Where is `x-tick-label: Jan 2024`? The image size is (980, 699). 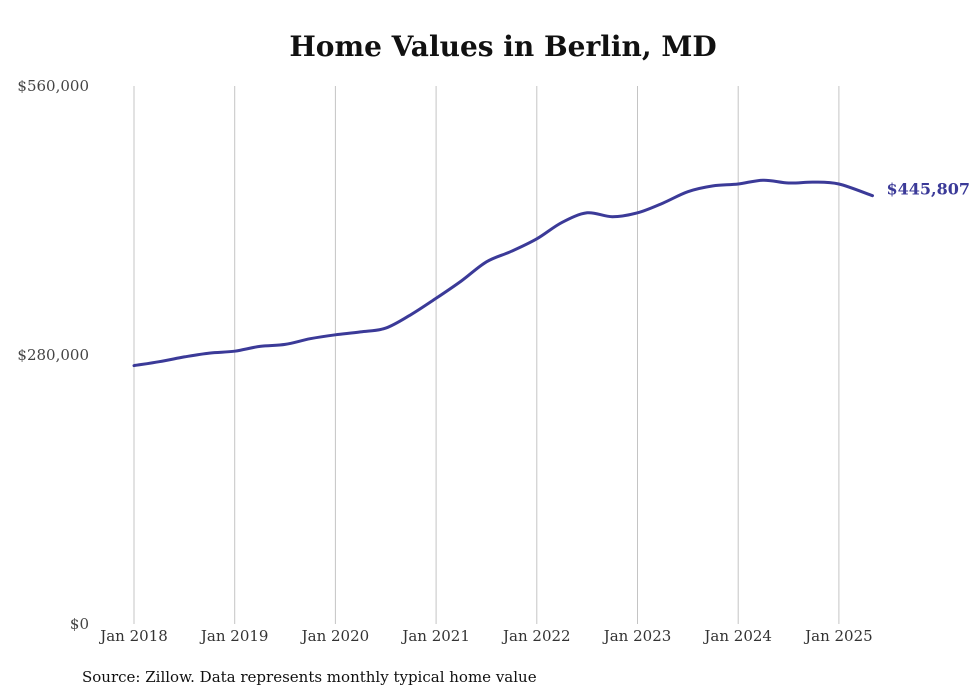 x-tick-label: Jan 2024 is located at coordinates (737, 636).